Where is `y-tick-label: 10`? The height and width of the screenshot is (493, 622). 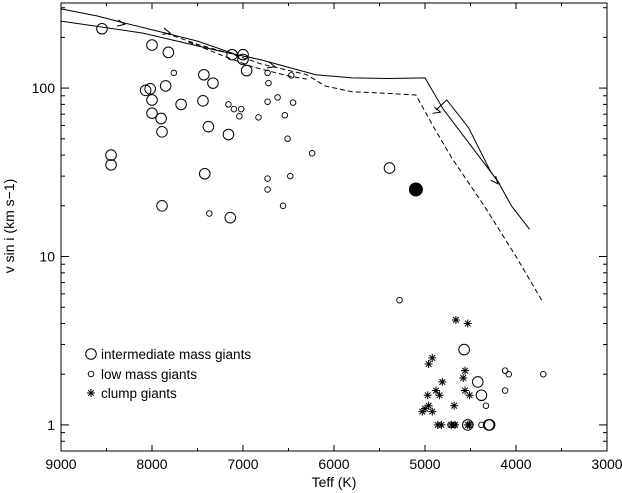
y-tick-label: 10 is located at coordinates (47, 256).